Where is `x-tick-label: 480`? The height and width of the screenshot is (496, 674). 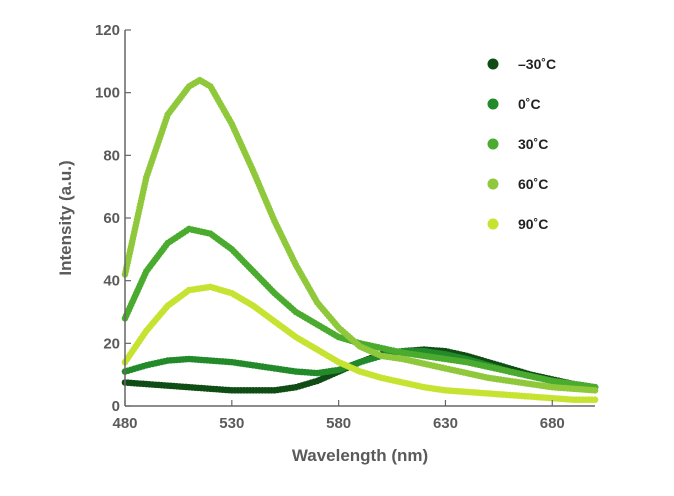 x-tick-label: 480 is located at coordinates (124, 423).